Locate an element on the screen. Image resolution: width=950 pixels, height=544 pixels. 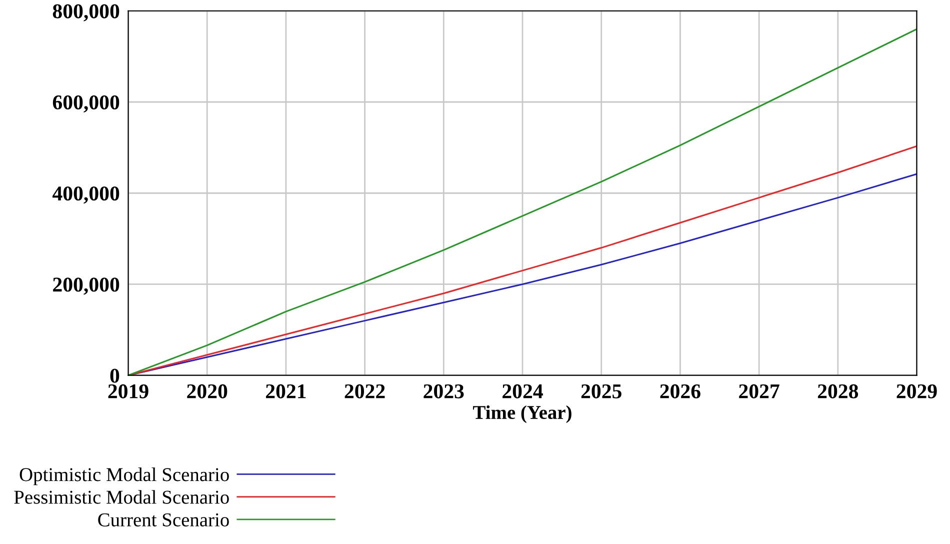
x-tick-label: 2026 is located at coordinates (680, 391).